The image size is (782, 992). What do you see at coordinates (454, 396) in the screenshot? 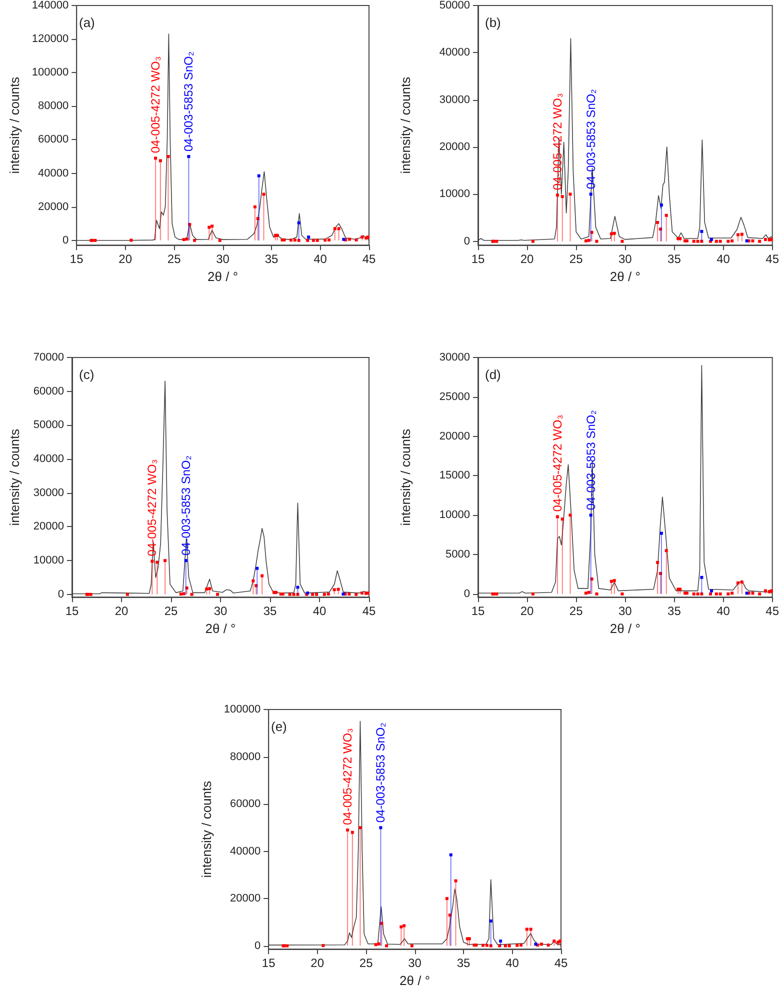
I see `y-tick-label: 25000` at bounding box center [454, 396].